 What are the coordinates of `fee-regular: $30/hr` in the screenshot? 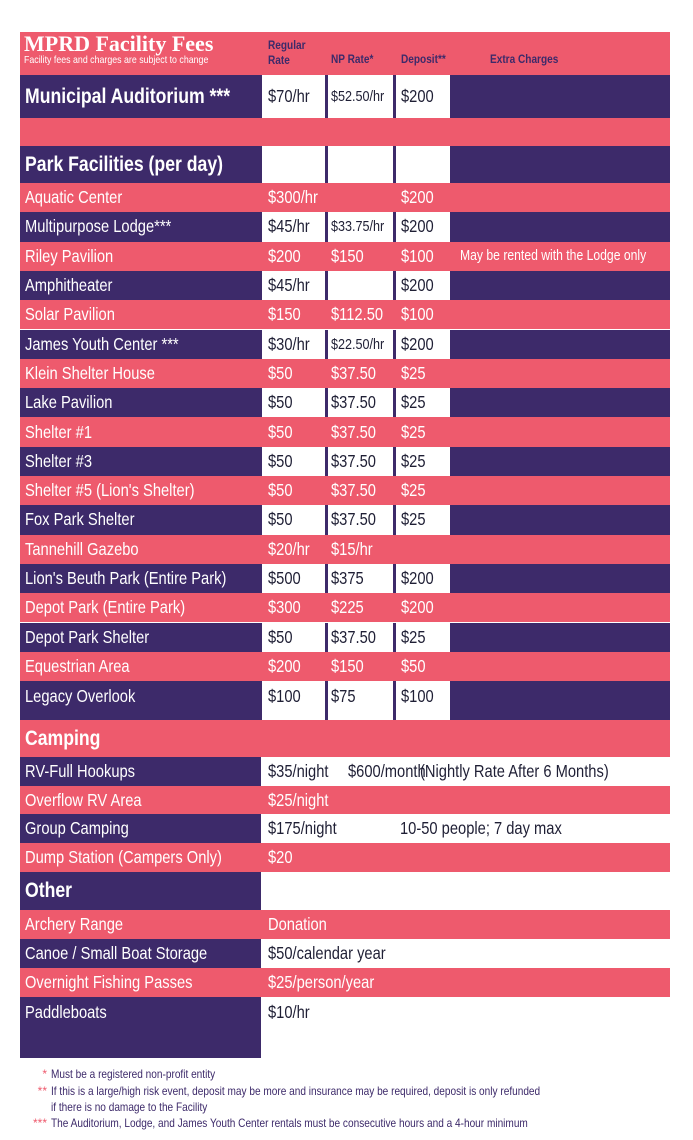 It's located at (289, 343).